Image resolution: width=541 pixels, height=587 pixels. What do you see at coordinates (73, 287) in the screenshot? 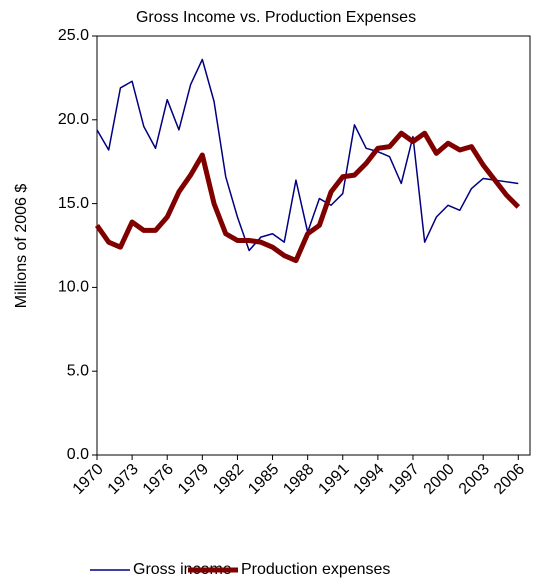
I see `y-tick-label: 10.0` at bounding box center [73, 287].